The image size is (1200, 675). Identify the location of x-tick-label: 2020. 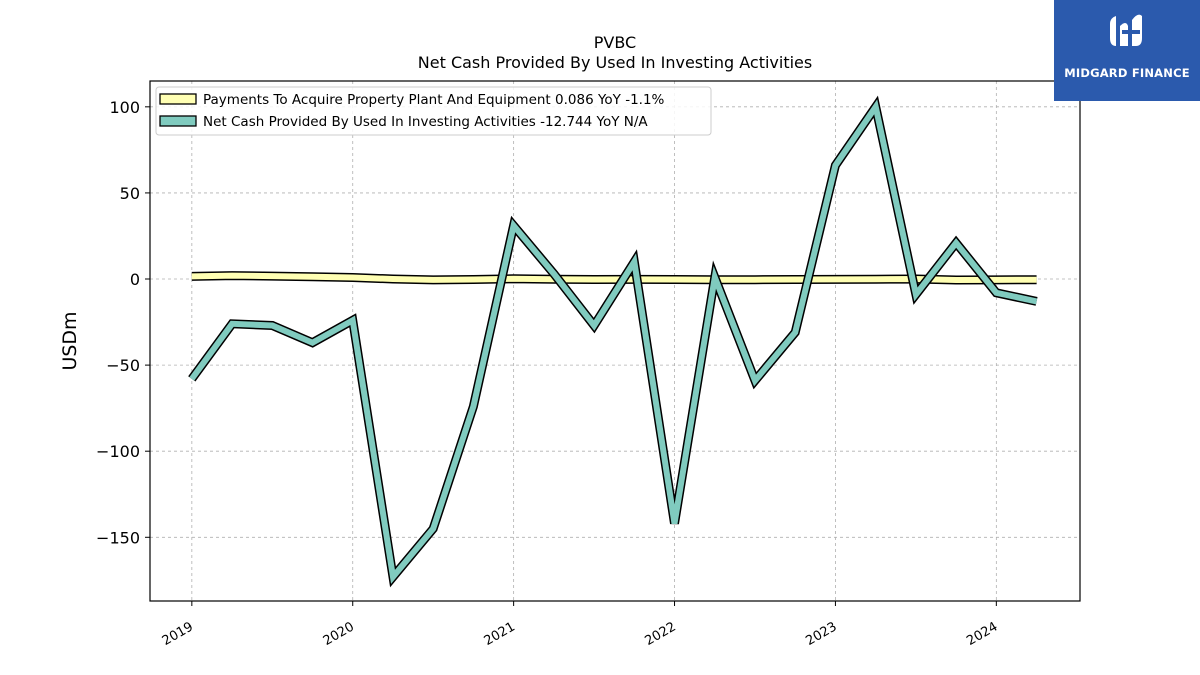
(339, 634).